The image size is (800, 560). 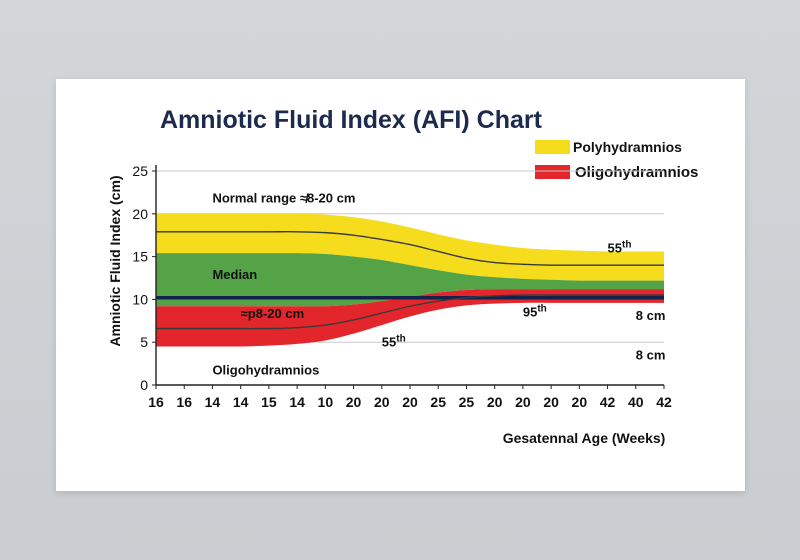 What do you see at coordinates (140, 214) in the screenshot?
I see `y-tick-label-1: 20` at bounding box center [140, 214].